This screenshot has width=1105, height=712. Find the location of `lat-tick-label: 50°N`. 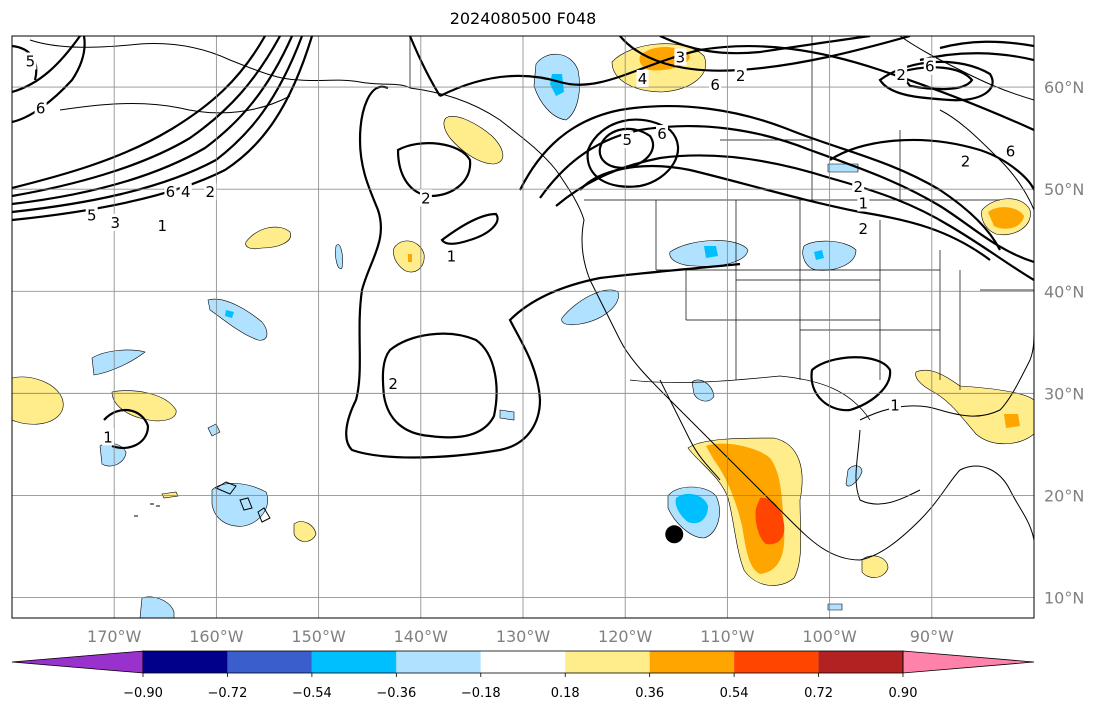

lat-tick-label: 50°N is located at coordinates (1064, 189).